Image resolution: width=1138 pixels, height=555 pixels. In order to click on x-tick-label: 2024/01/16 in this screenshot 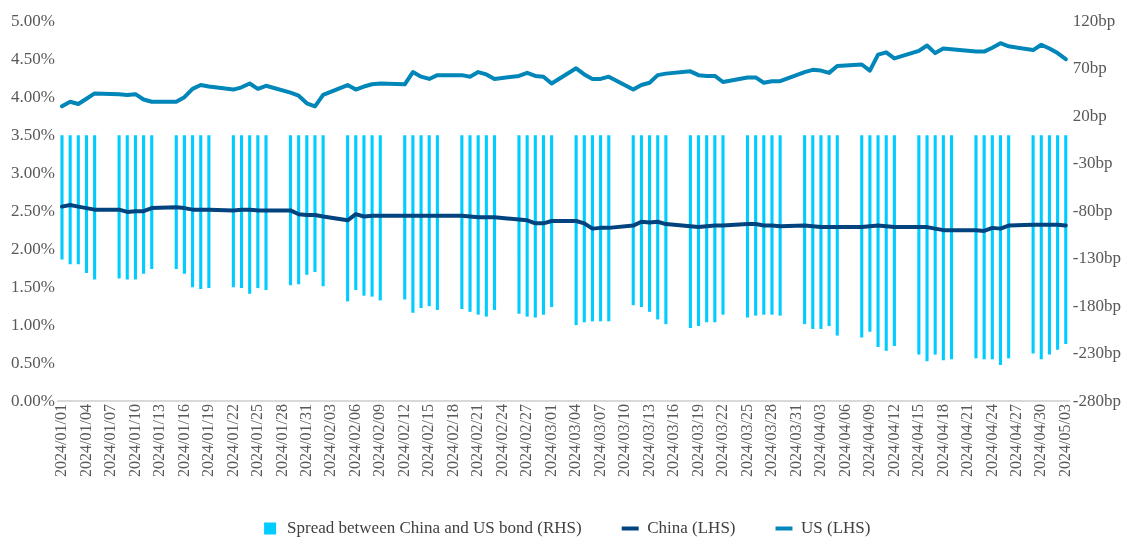, I will do `click(183, 440)`.